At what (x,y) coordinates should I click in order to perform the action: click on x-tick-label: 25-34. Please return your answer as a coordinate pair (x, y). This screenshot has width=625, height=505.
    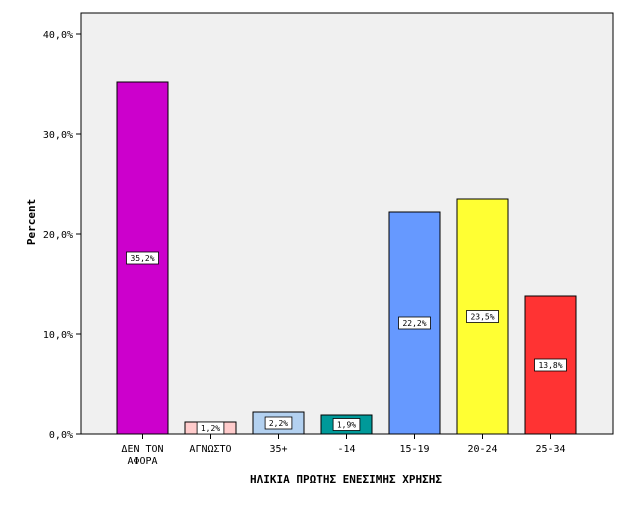
    Looking at the image, I should click on (550, 449).